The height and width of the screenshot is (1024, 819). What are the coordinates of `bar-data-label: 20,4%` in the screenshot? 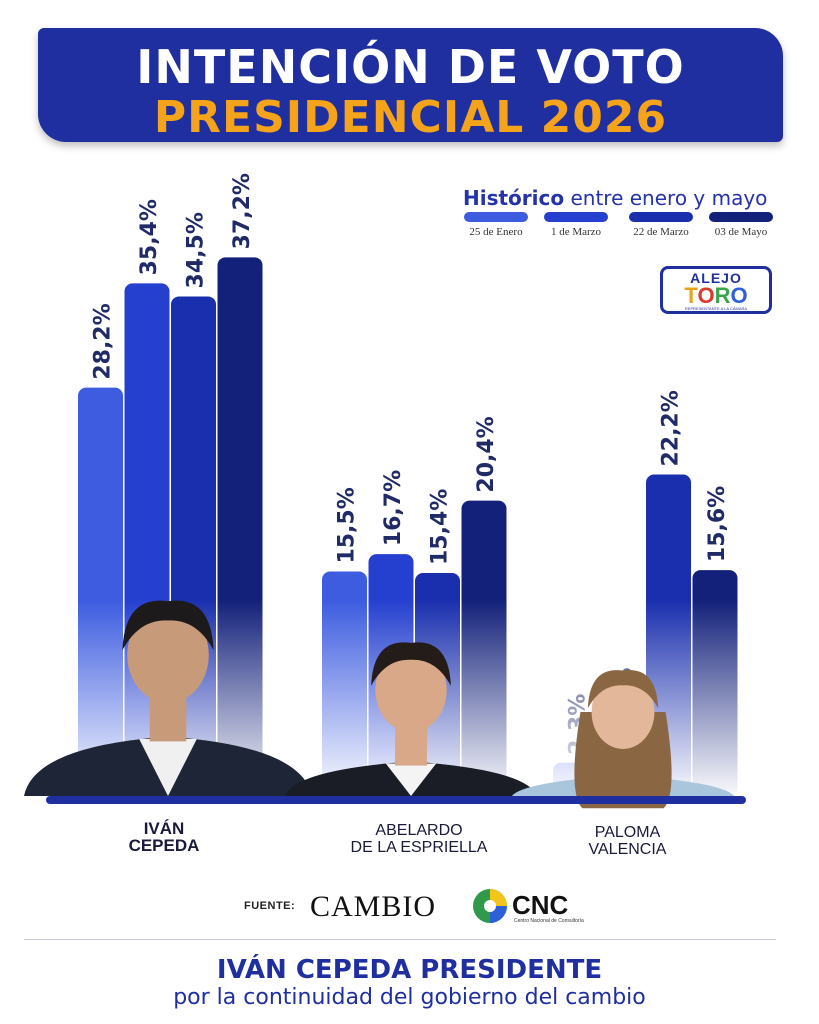 It's located at (486, 454).